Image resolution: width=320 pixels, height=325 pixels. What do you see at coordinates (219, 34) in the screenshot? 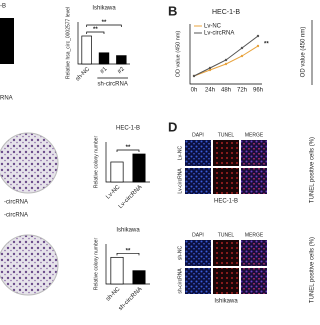
I see `legend-label: Lv-circRNA` at bounding box center [219, 34].